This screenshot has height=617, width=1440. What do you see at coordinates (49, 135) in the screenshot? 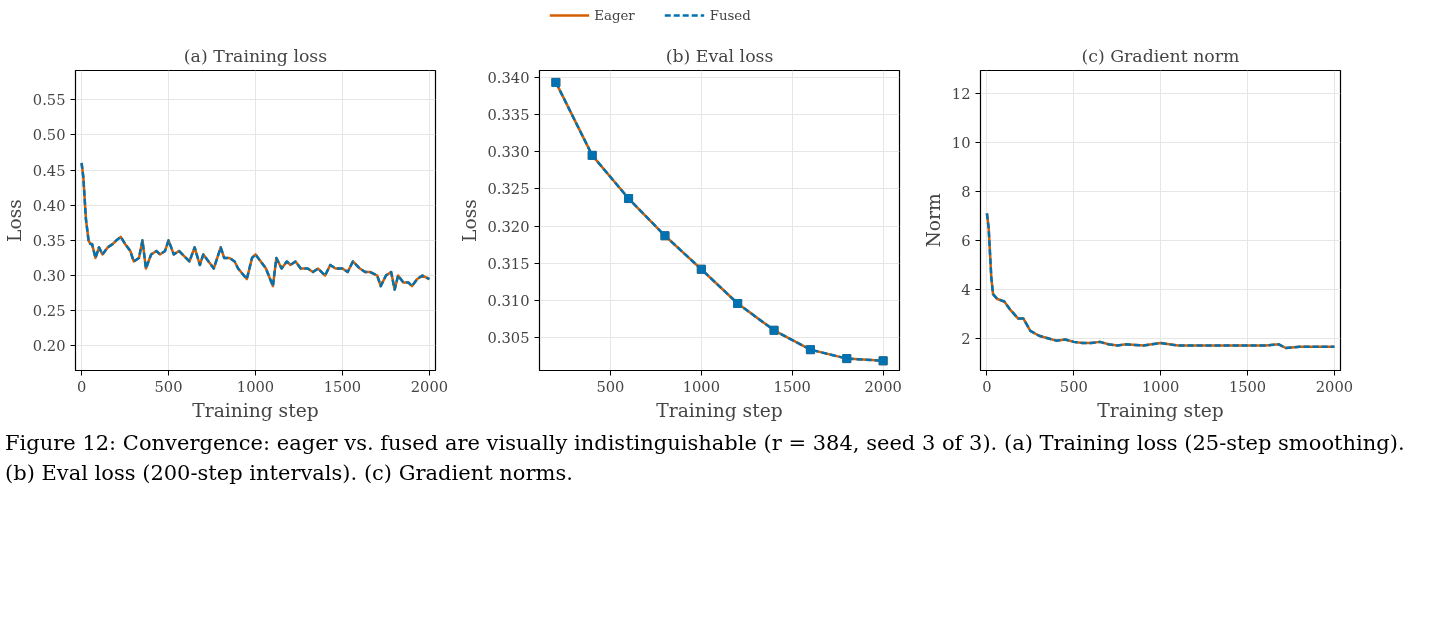
I see `y-tick-label: 0.50` at bounding box center [49, 135].